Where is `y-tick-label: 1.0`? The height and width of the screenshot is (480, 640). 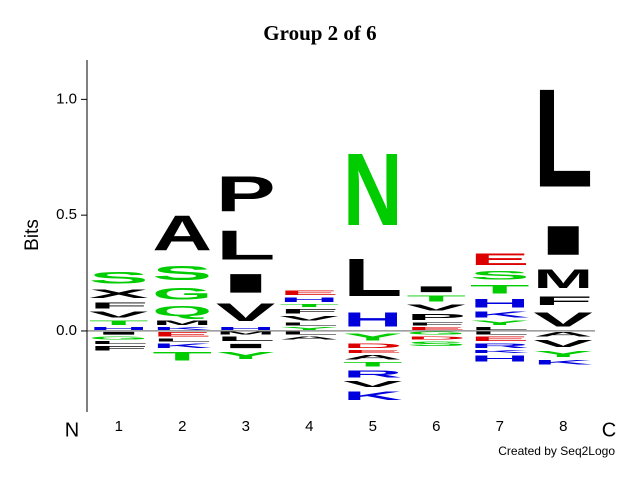 y-tick-label: 1.0 is located at coordinates (66, 98).